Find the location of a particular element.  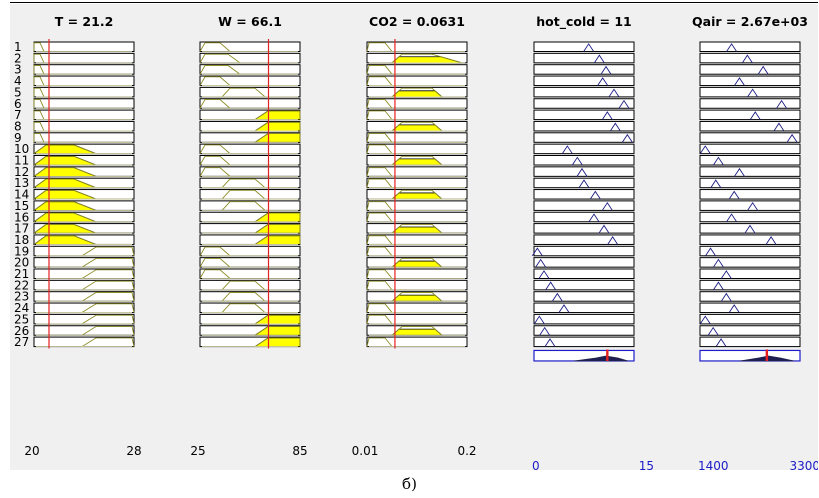

rule-number-16: 16 is located at coordinates (21, 217).